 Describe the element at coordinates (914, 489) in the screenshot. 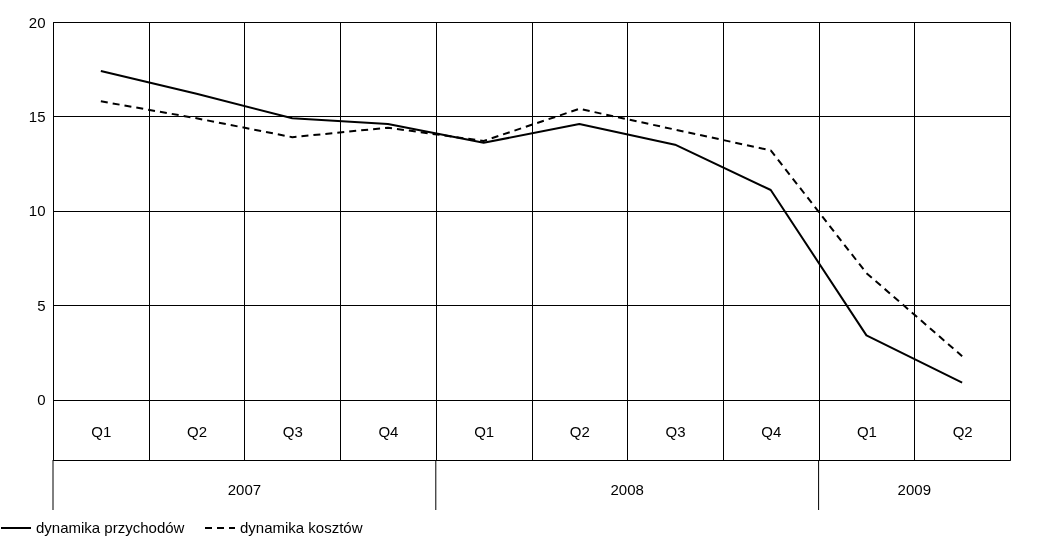

I see `text: 2009` at that location.